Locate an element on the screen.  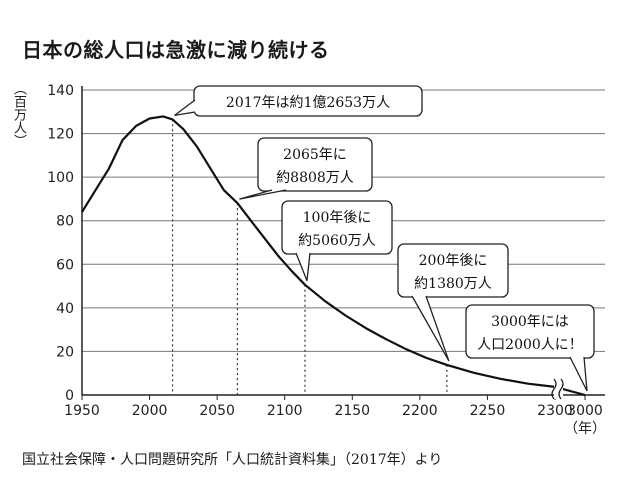
callout-text: 100年後に is located at coordinates (337, 218).